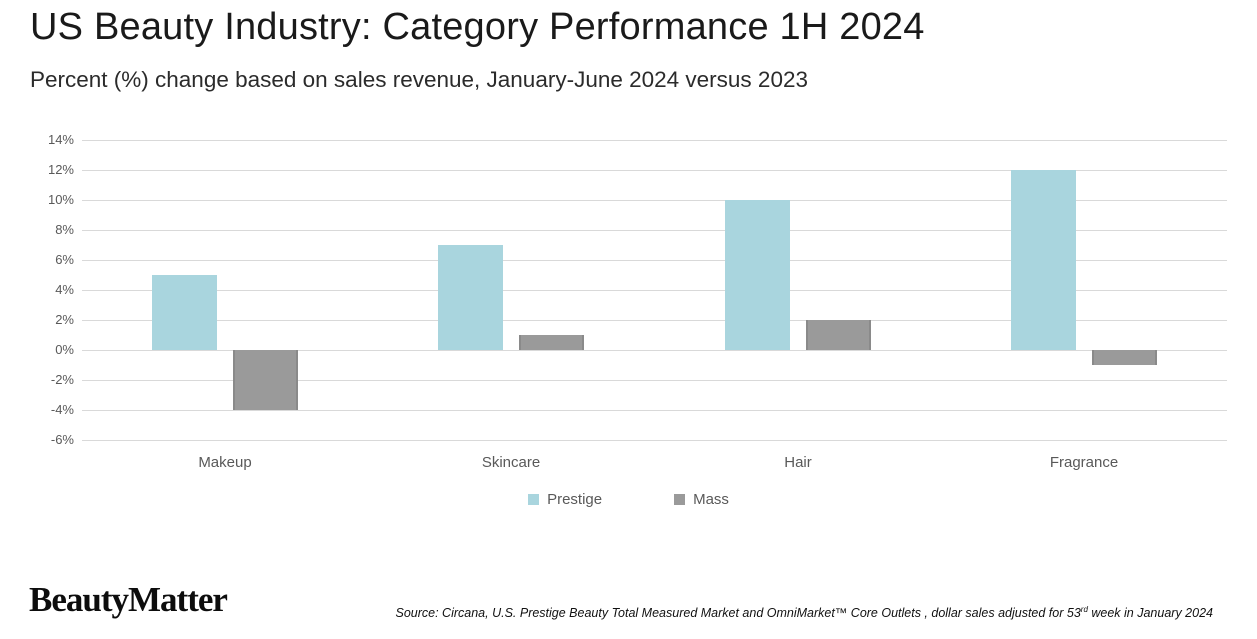 The image size is (1257, 639). I want to click on chart-legend: Prestige Mass, so click(628, 499).